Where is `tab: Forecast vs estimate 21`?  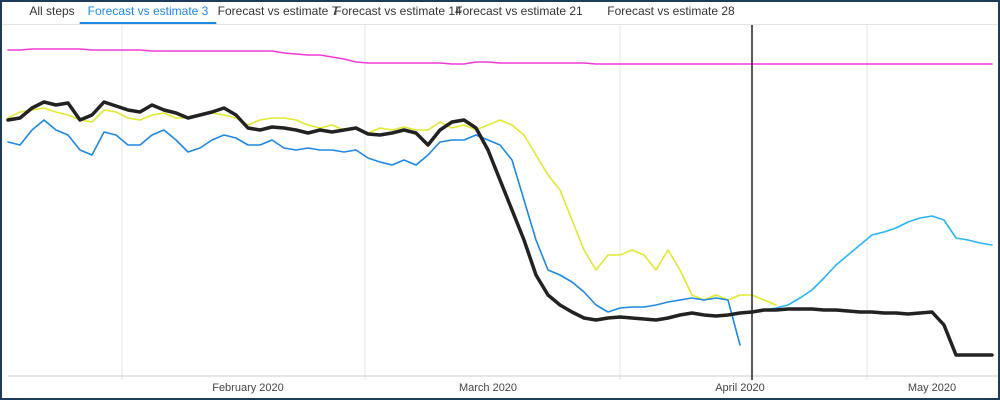 tab: Forecast vs estimate 21 is located at coordinates (519, 11).